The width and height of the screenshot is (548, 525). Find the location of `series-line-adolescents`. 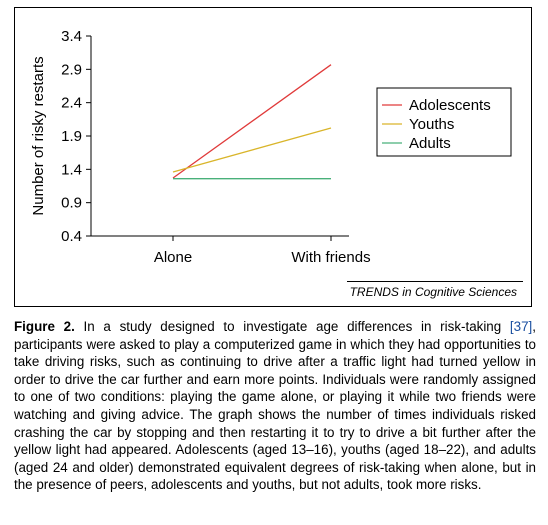

series-line-adolescents is located at coordinates (252, 121).